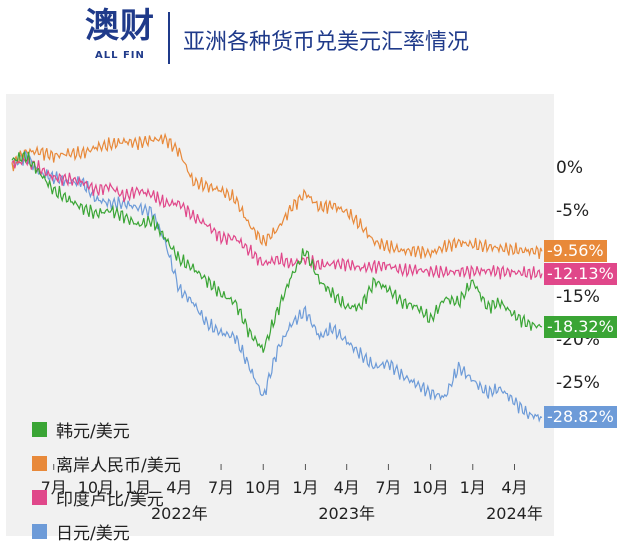 The width and height of the screenshot is (640, 555). I want to click on x-year-label: 2023年, so click(346, 513).